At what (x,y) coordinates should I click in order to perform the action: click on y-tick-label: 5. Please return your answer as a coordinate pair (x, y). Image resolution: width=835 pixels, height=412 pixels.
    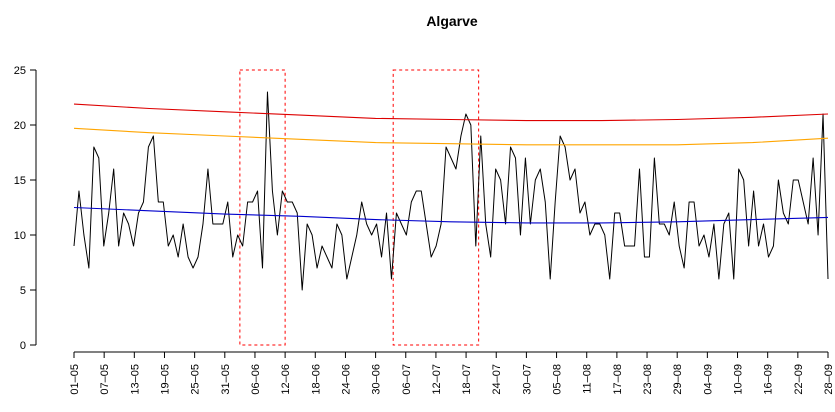
    Looking at the image, I should click on (23, 291).